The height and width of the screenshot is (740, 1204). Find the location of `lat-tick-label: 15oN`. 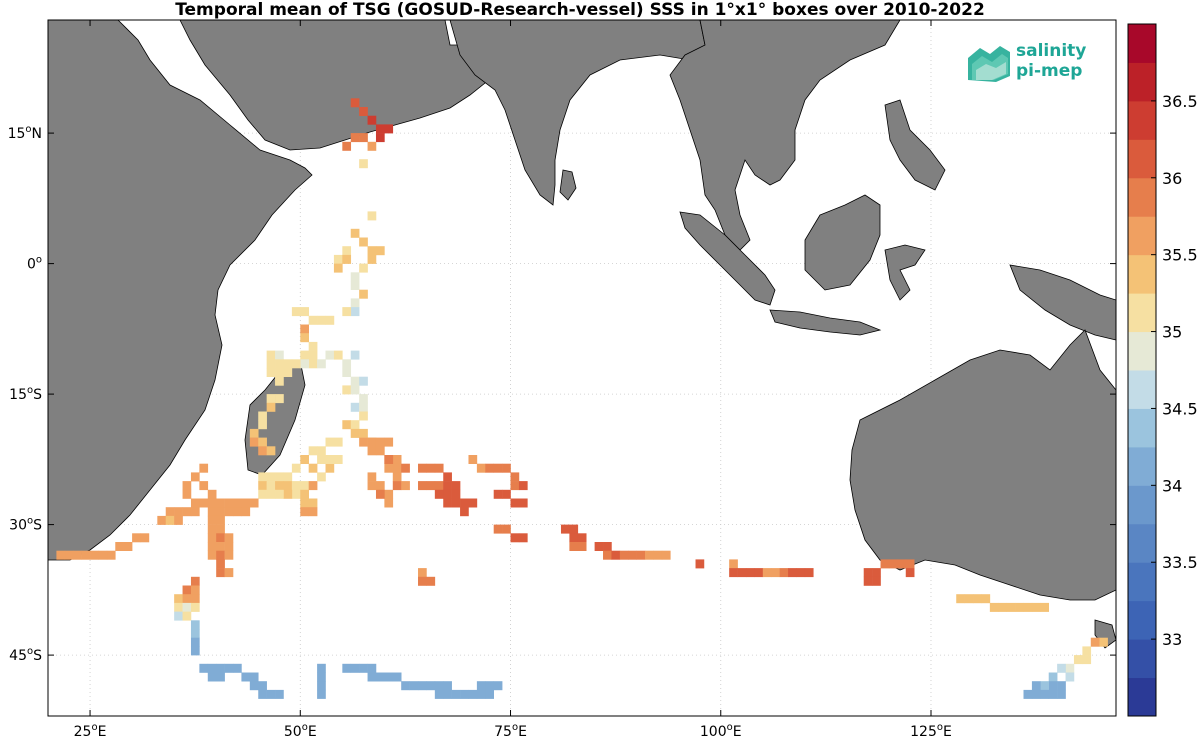

lat-tick-label: 15oN is located at coordinates (25, 133).